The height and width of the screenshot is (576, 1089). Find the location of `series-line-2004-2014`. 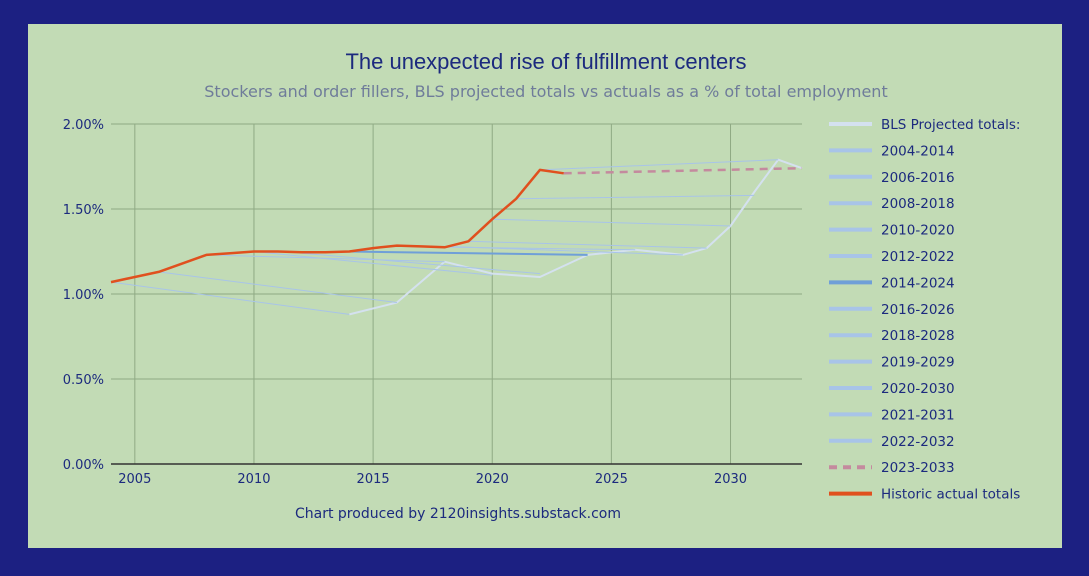

series-line-2004-2014 is located at coordinates (230, 298).